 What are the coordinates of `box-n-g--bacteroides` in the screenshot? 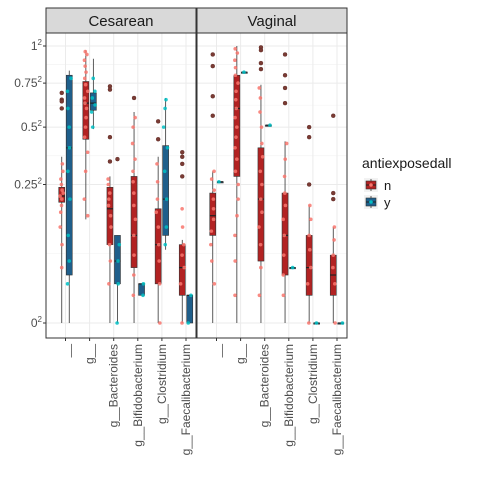 It's located at (110, 203).